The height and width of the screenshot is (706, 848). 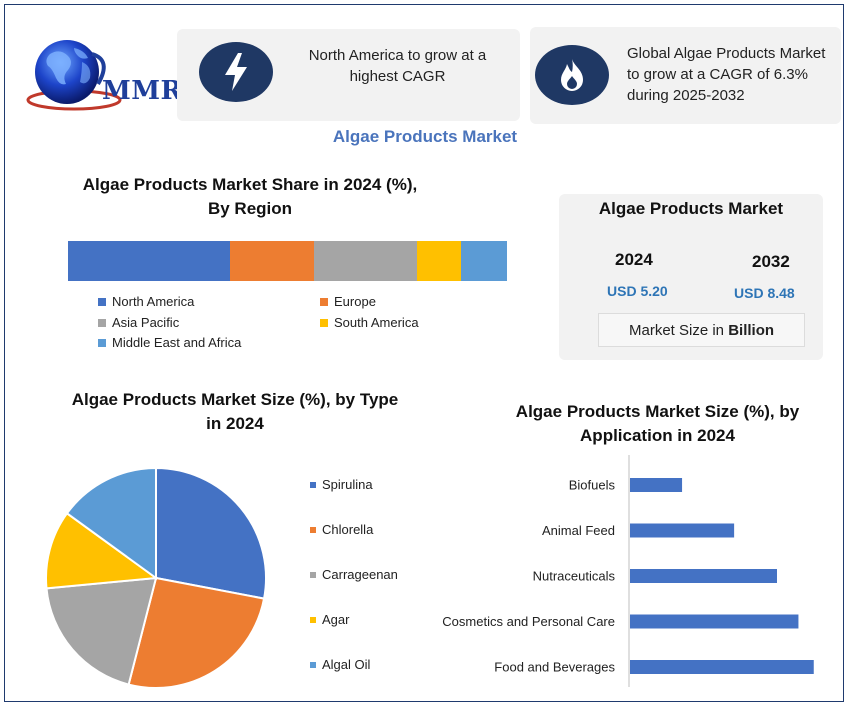 What do you see at coordinates (578, 530) in the screenshot?
I see `category-label-animal-feed: Animal Feed` at bounding box center [578, 530].